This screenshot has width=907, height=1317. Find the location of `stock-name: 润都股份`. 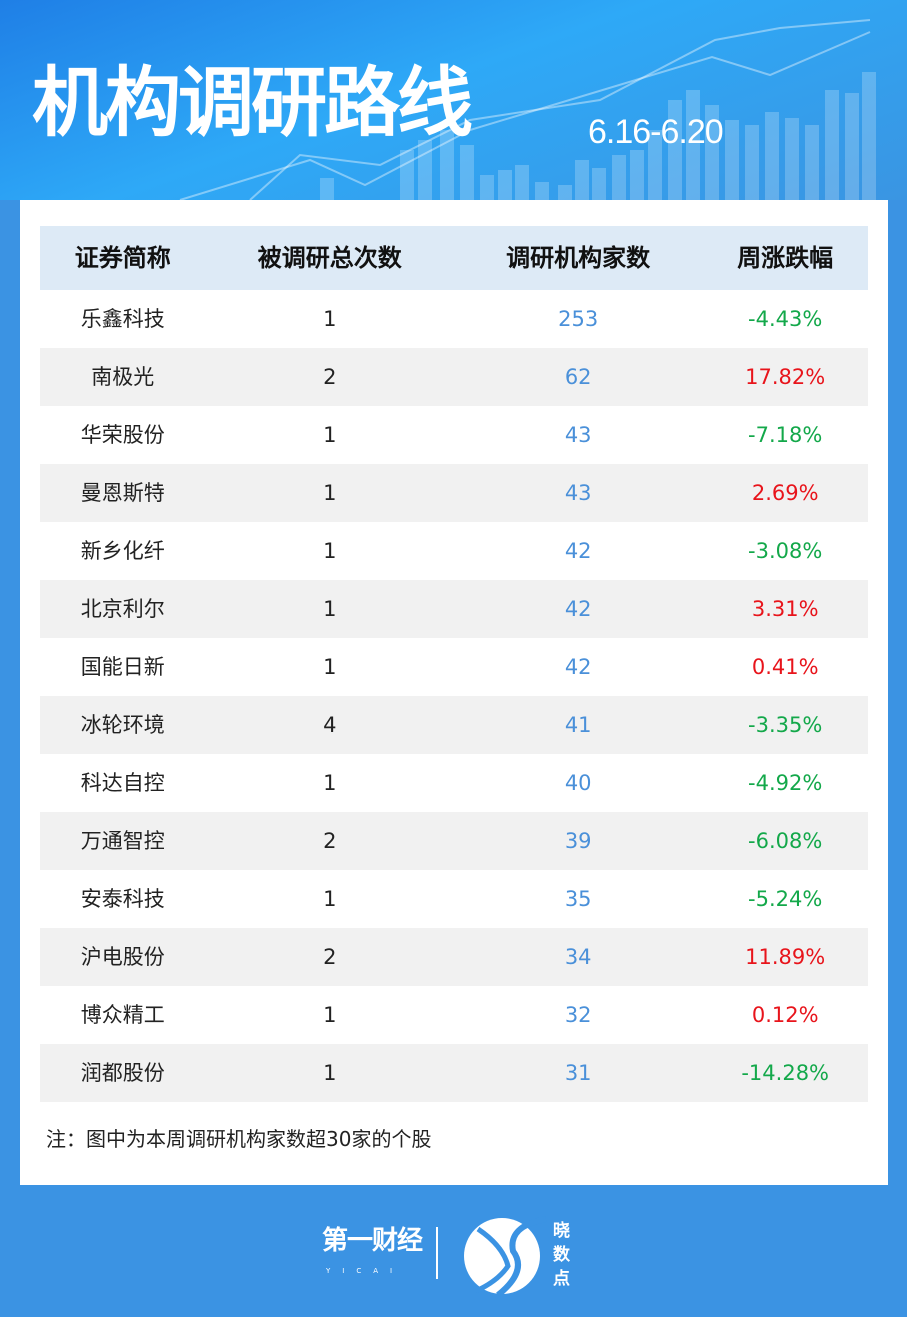

stock-name: 润都股份 is located at coordinates (123, 1073).